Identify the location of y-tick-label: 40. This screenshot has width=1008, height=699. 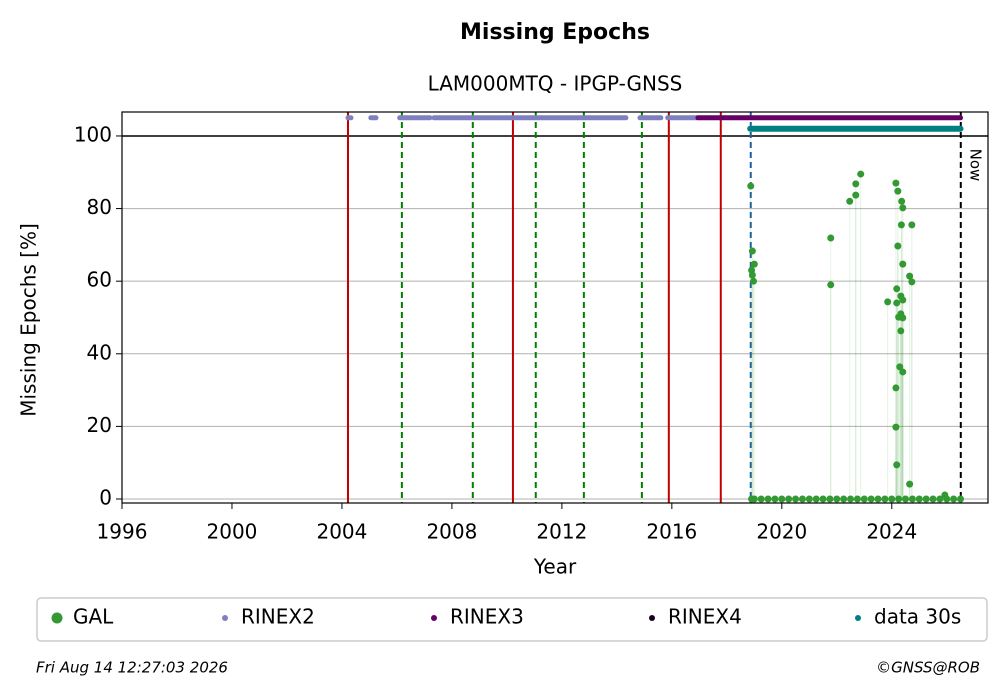
(99, 352).